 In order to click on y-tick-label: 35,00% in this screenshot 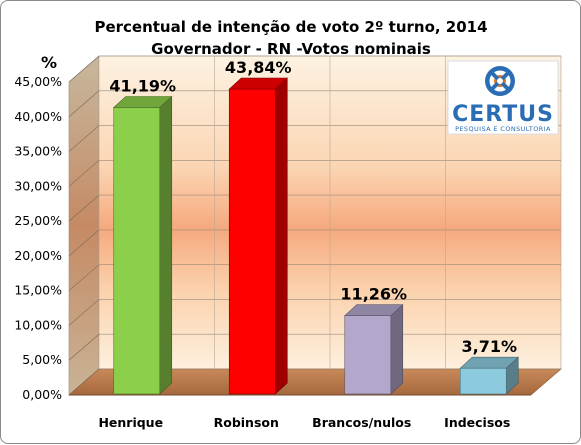, I will do `click(38, 151)`.